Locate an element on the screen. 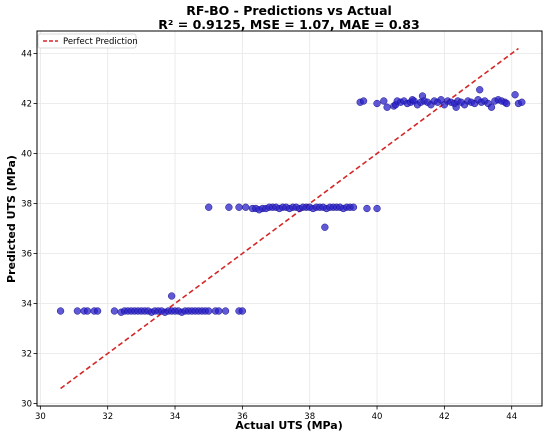 This screenshot has width=550, height=434. chart-title: RF-BO - Predictions vs Actual is located at coordinates (289, 10).